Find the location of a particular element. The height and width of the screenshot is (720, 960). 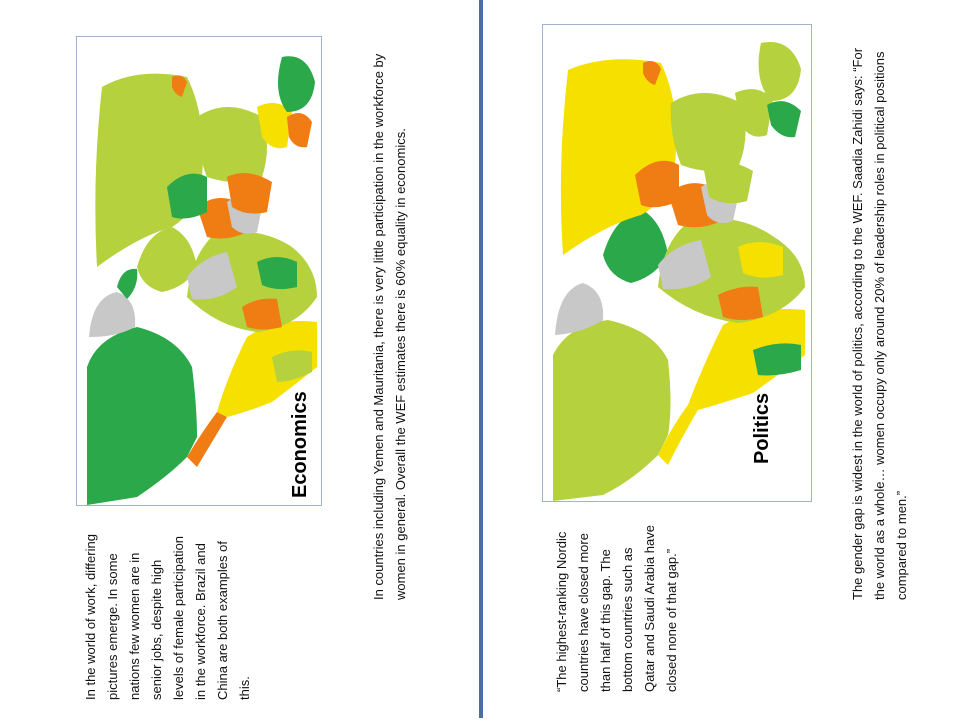

scandinavia-region is located at coordinates (127, 283).